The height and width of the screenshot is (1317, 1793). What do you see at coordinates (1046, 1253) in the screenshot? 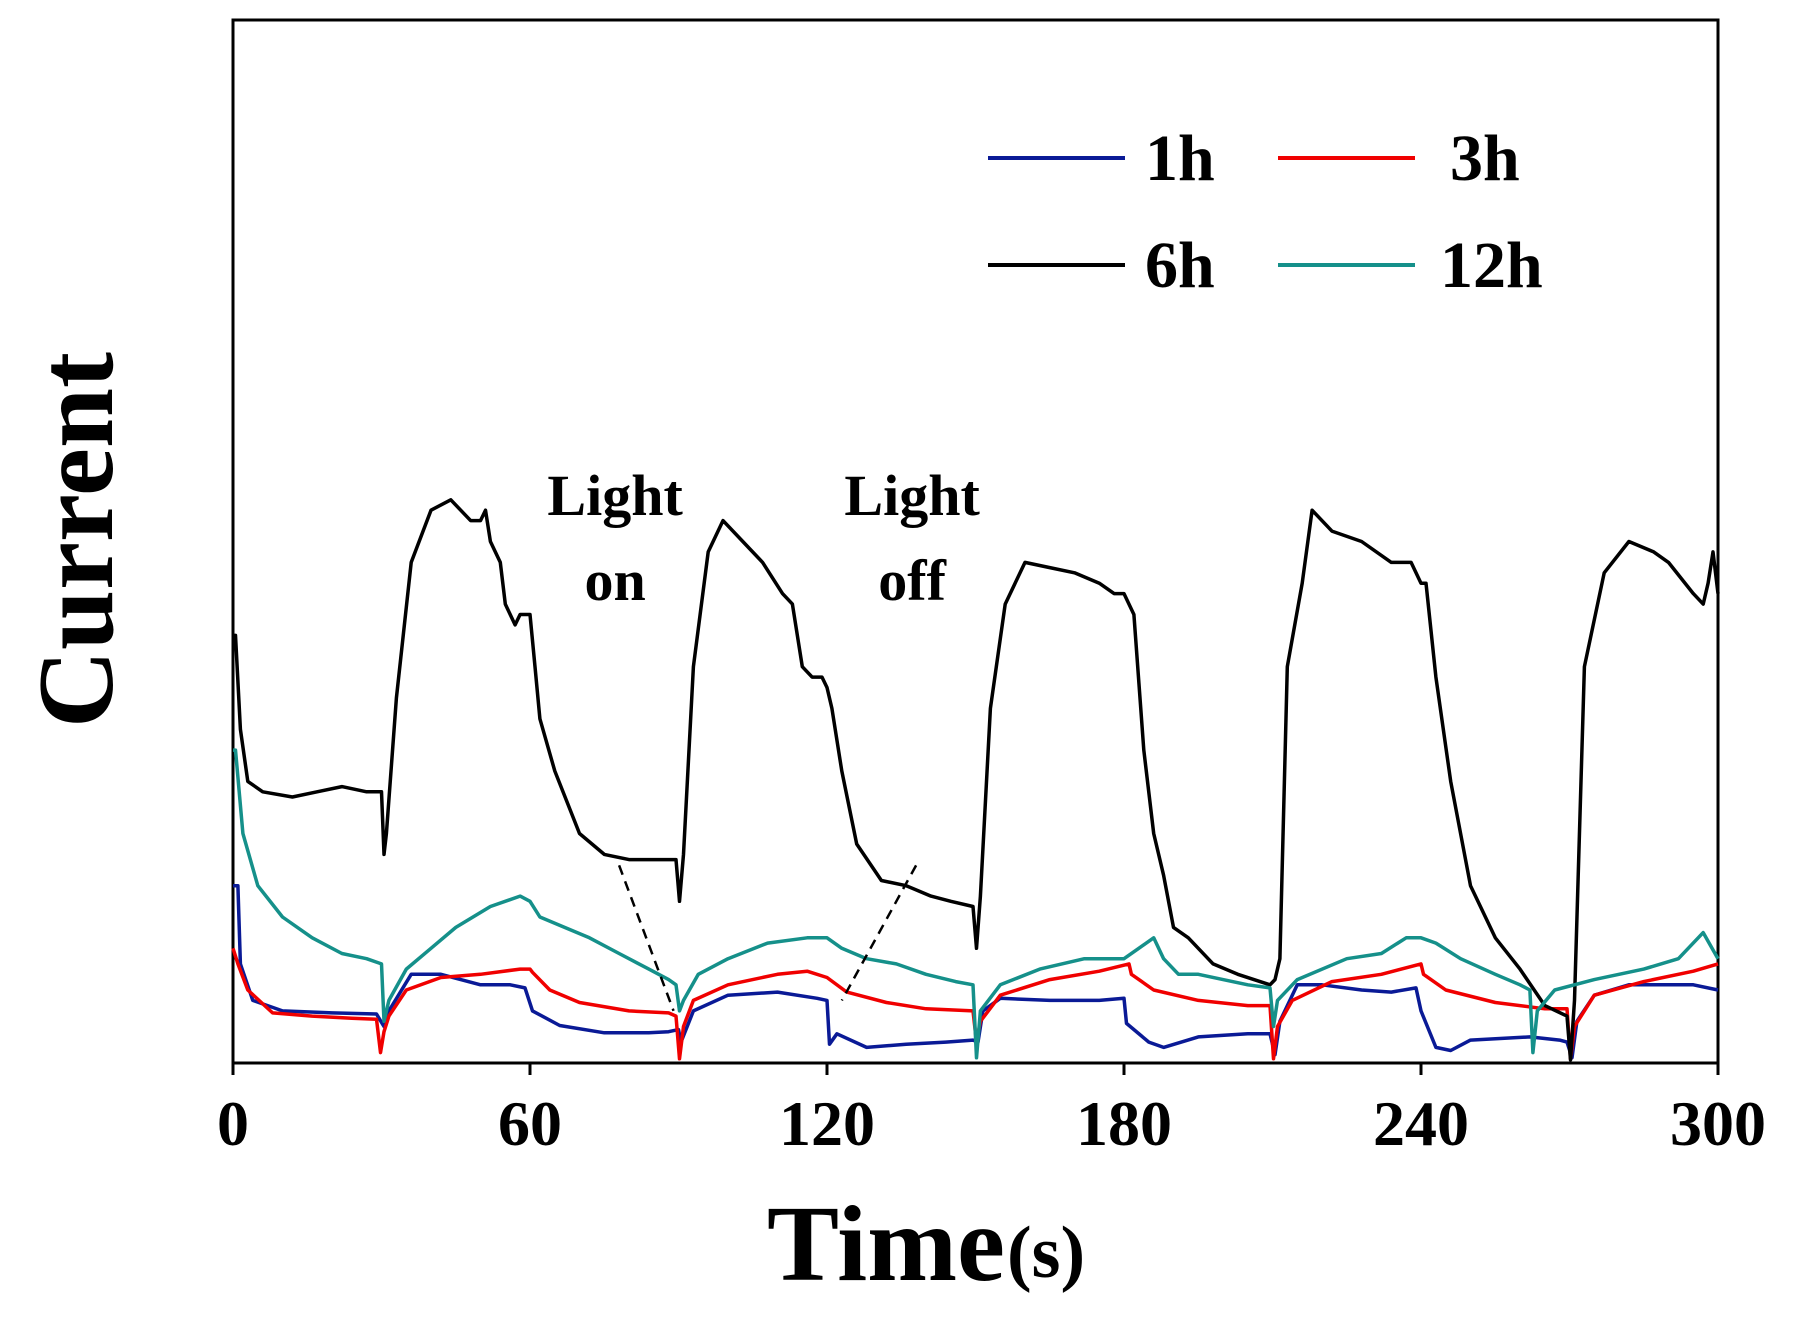
I see `x-axis-unit: (s)` at bounding box center [1046, 1253].